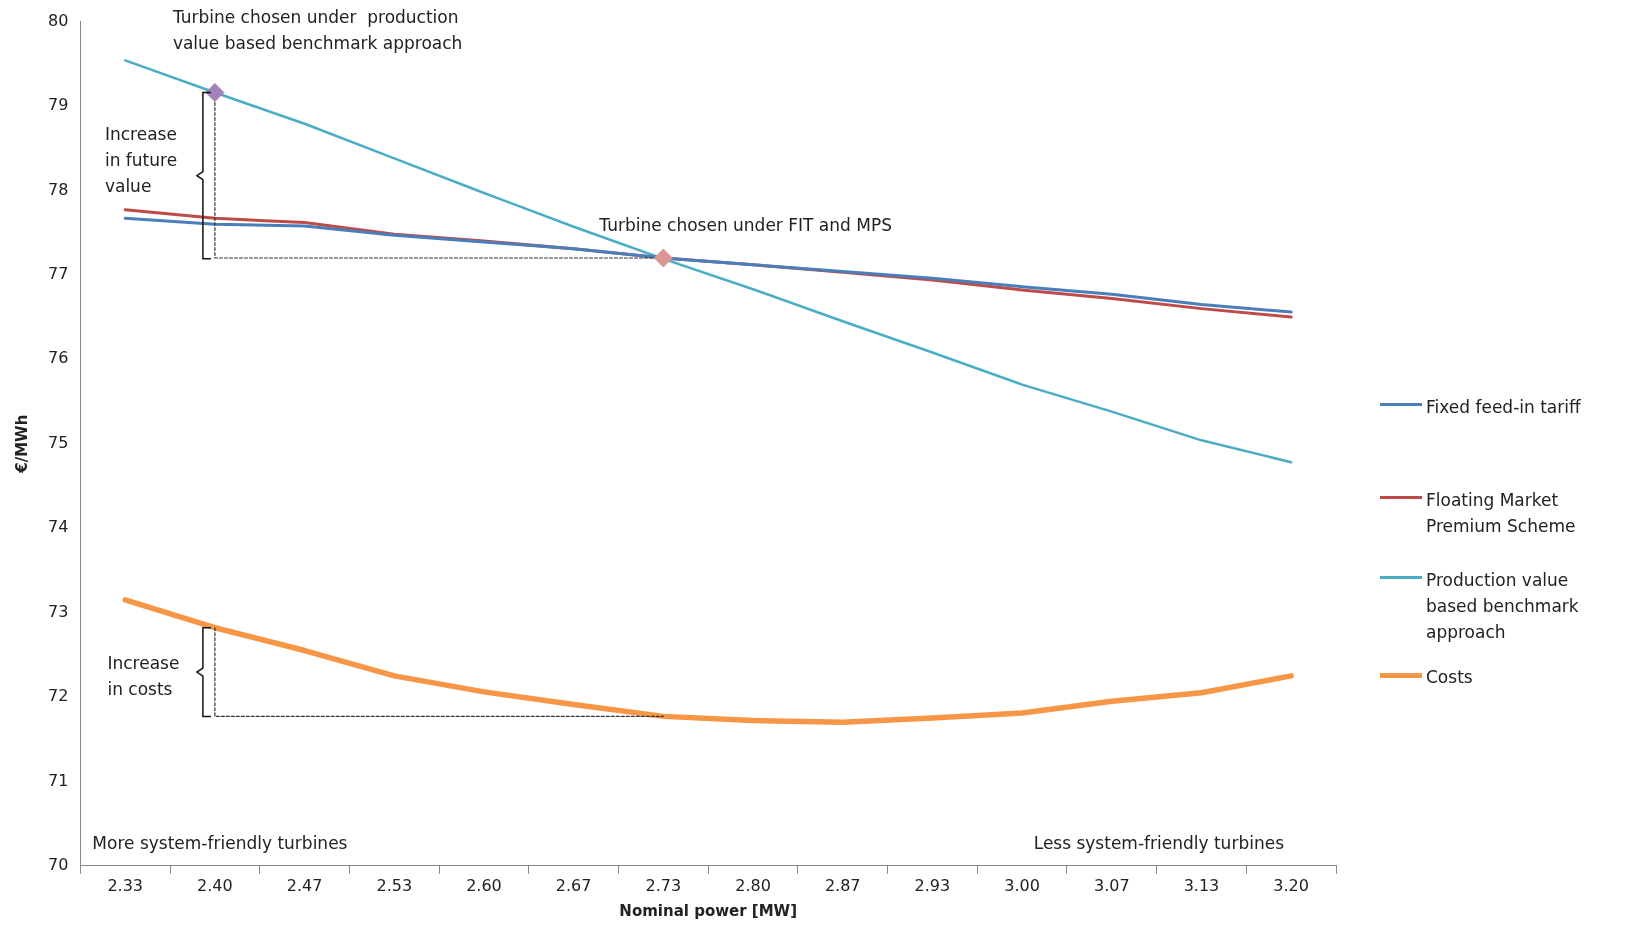  Describe the element at coordinates (484, 885) in the screenshot. I see `x-tick-label: 2.60` at that location.